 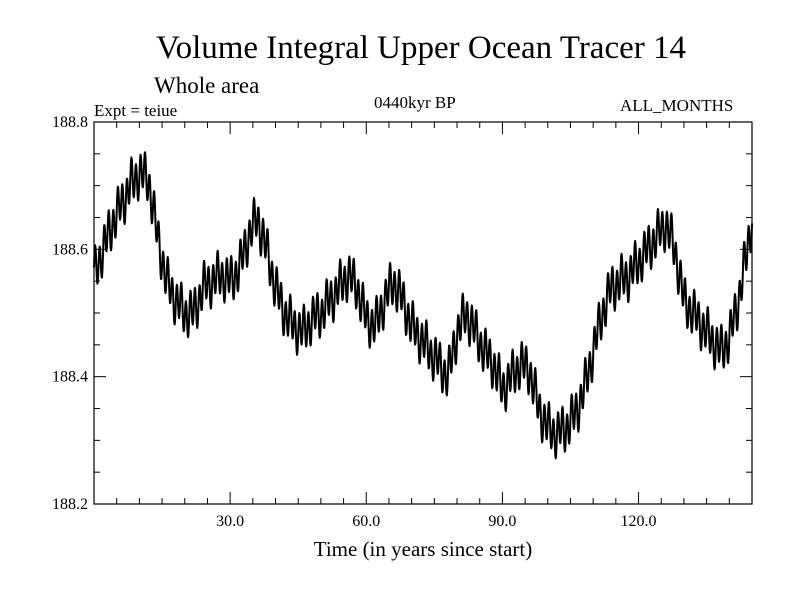 What do you see at coordinates (421, 48) in the screenshot?
I see `chart-title: Volume Integral Upper Ocean Tracer 14` at bounding box center [421, 48].